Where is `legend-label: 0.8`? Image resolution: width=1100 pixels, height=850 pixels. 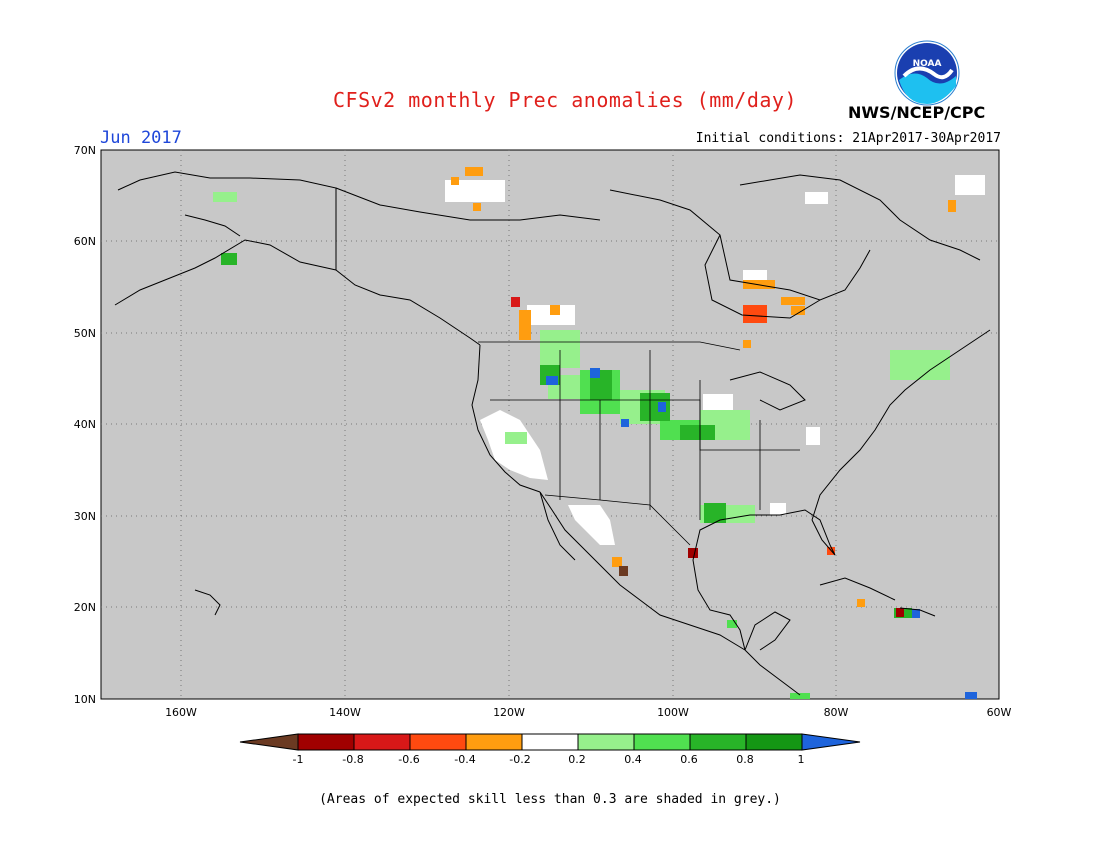
legend-label: 0.8 is located at coordinates (745, 759).